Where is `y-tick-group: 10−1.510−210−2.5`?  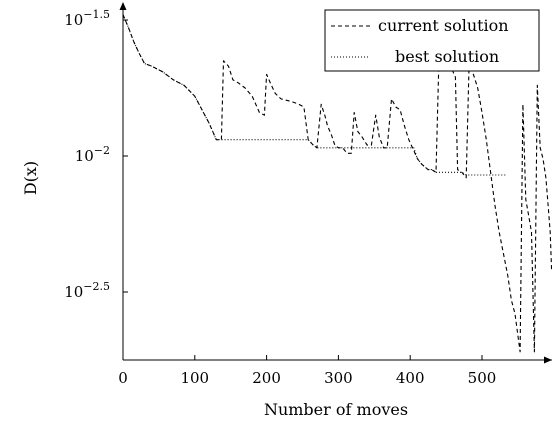
y-tick-group: 10−1.510−210−2.5 is located at coordinates (96, 154).